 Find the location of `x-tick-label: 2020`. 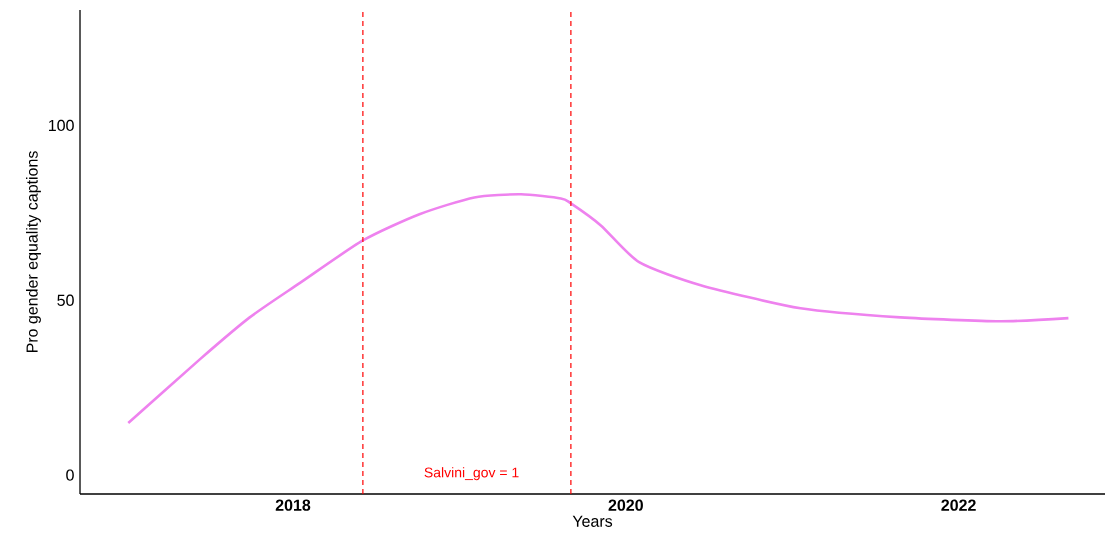

x-tick-label: 2020 is located at coordinates (625, 505).